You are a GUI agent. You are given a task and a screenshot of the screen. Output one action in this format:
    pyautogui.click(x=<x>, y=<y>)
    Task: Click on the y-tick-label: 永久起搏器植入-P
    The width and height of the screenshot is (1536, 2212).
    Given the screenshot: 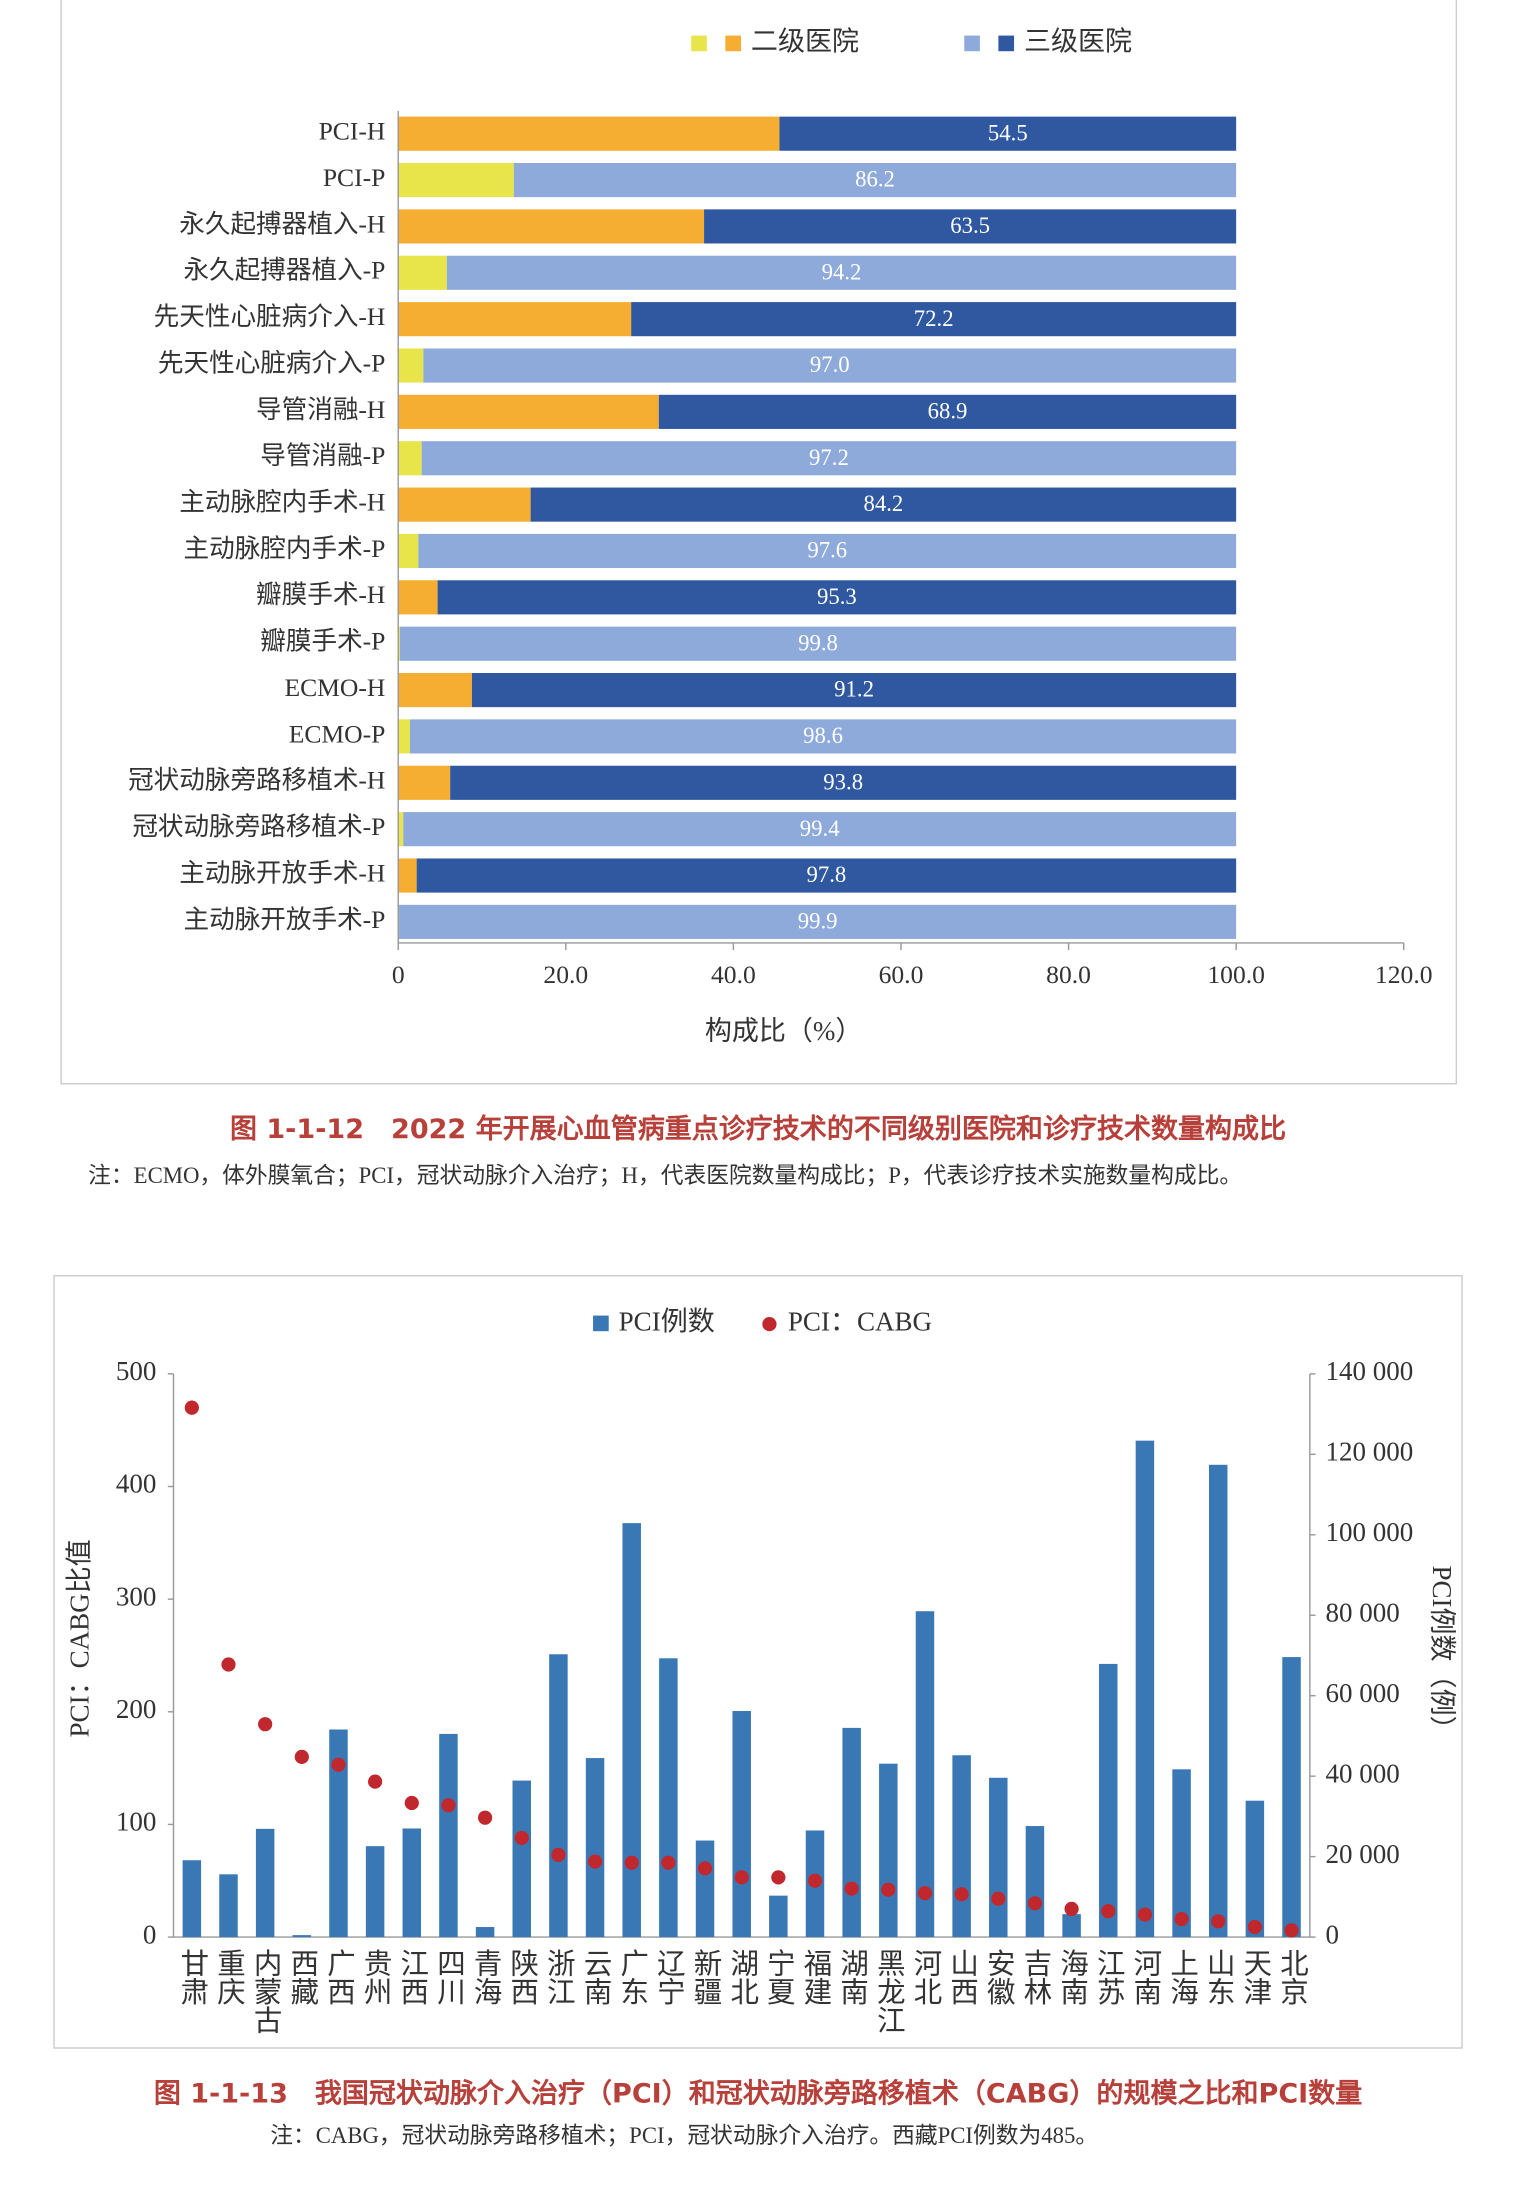 What is the action you would take?
    pyautogui.click(x=285, y=270)
    